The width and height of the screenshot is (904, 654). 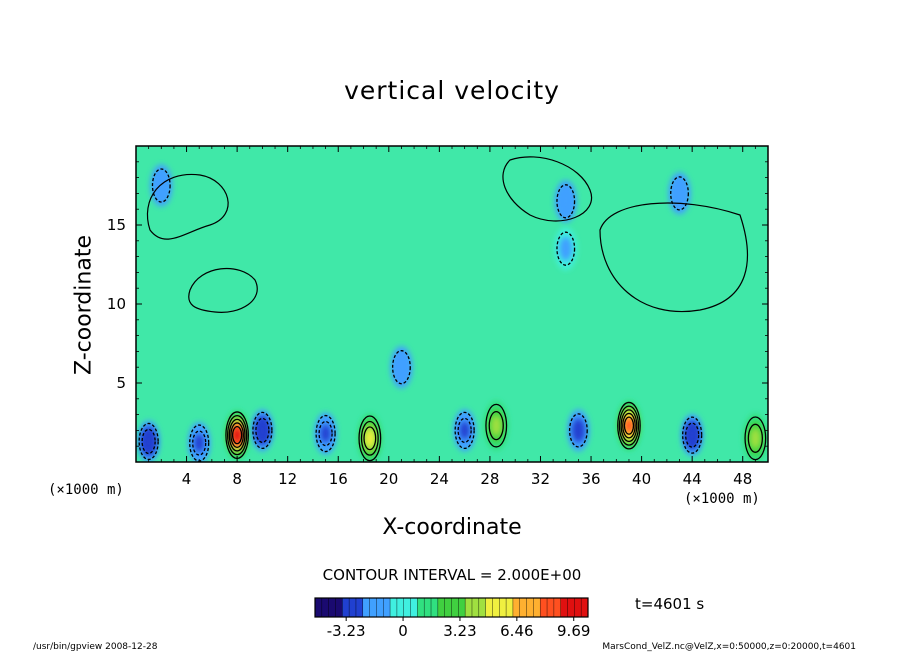 What do you see at coordinates (573, 631) in the screenshot?
I see `colorbar-tick-label: 9.69` at bounding box center [573, 631].